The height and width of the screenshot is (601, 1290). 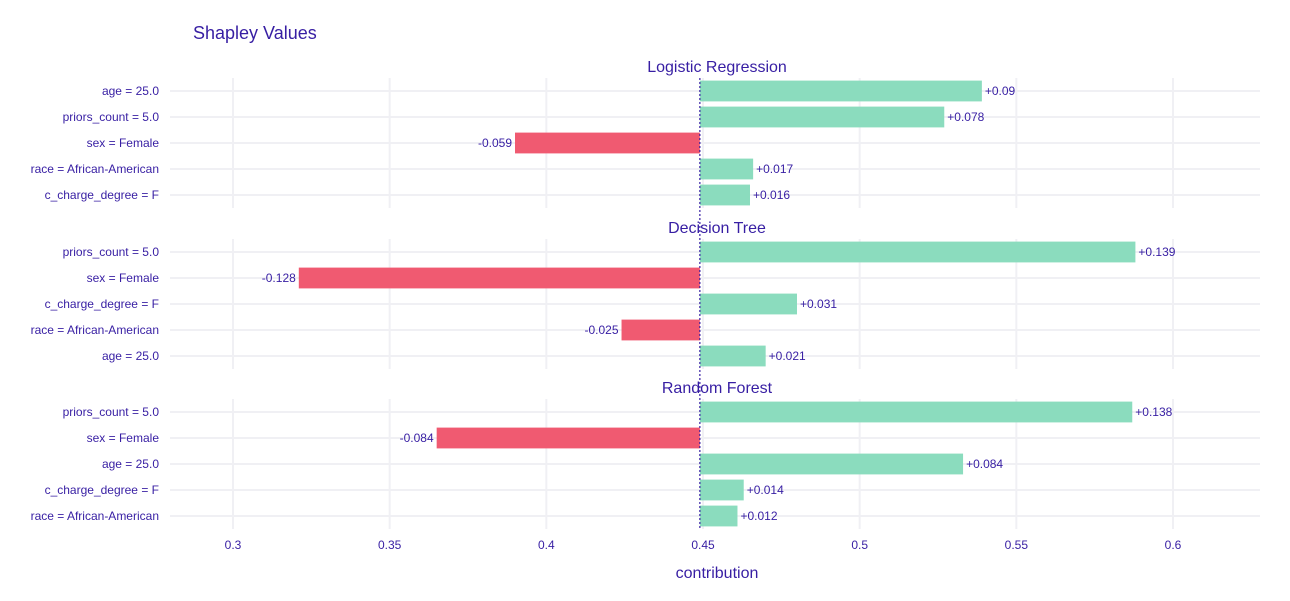 I want to click on x-tick-label: 0.5, so click(x=859, y=545).